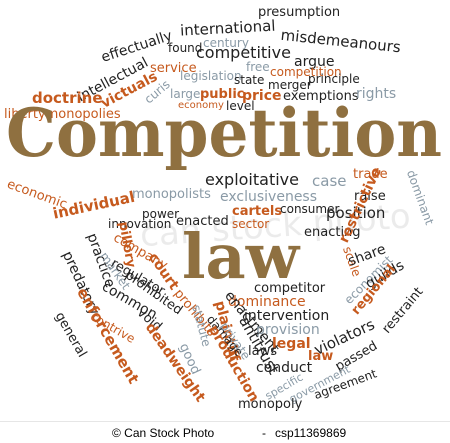  What do you see at coordinates (262, 96) in the screenshot?
I see `word-price: price` at bounding box center [262, 96].